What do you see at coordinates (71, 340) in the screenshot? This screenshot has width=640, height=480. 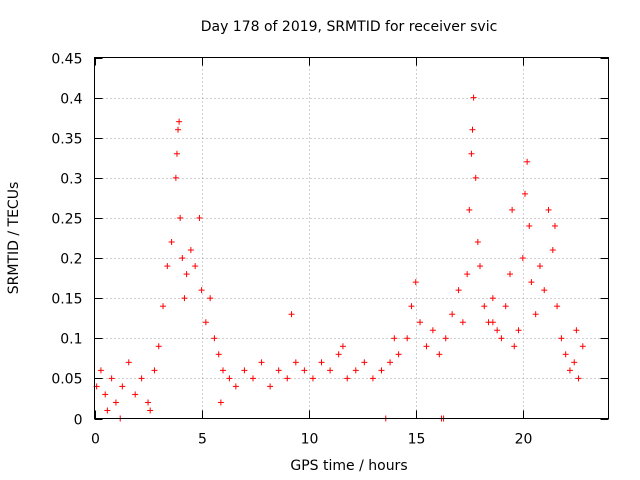 I see `y-tick-label: 0.1` at bounding box center [71, 340].